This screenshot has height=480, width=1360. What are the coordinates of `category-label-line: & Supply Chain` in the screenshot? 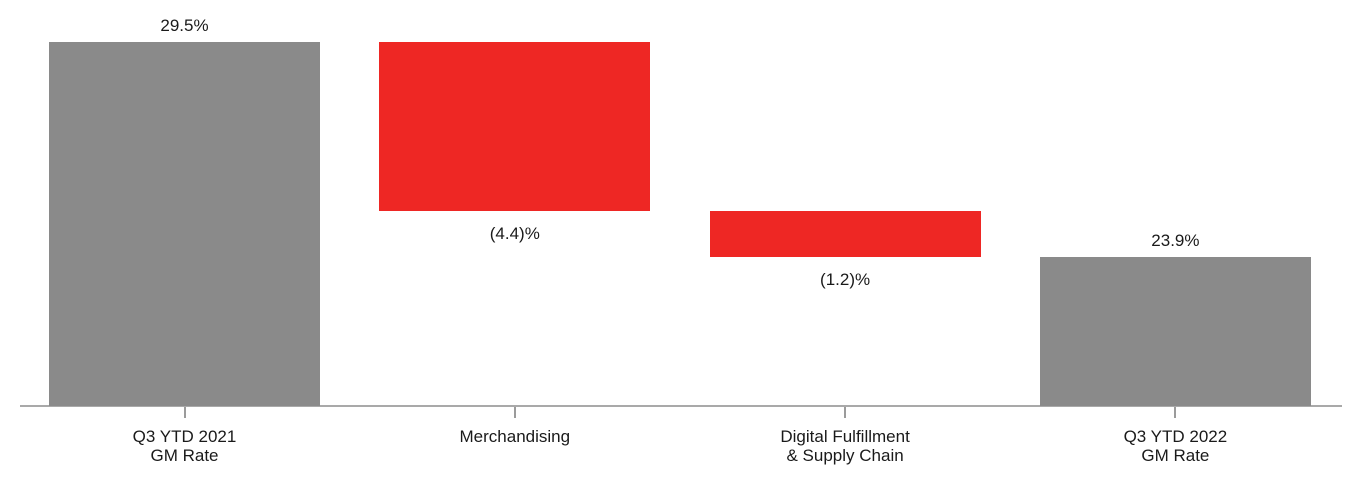 It's located at (845, 455).